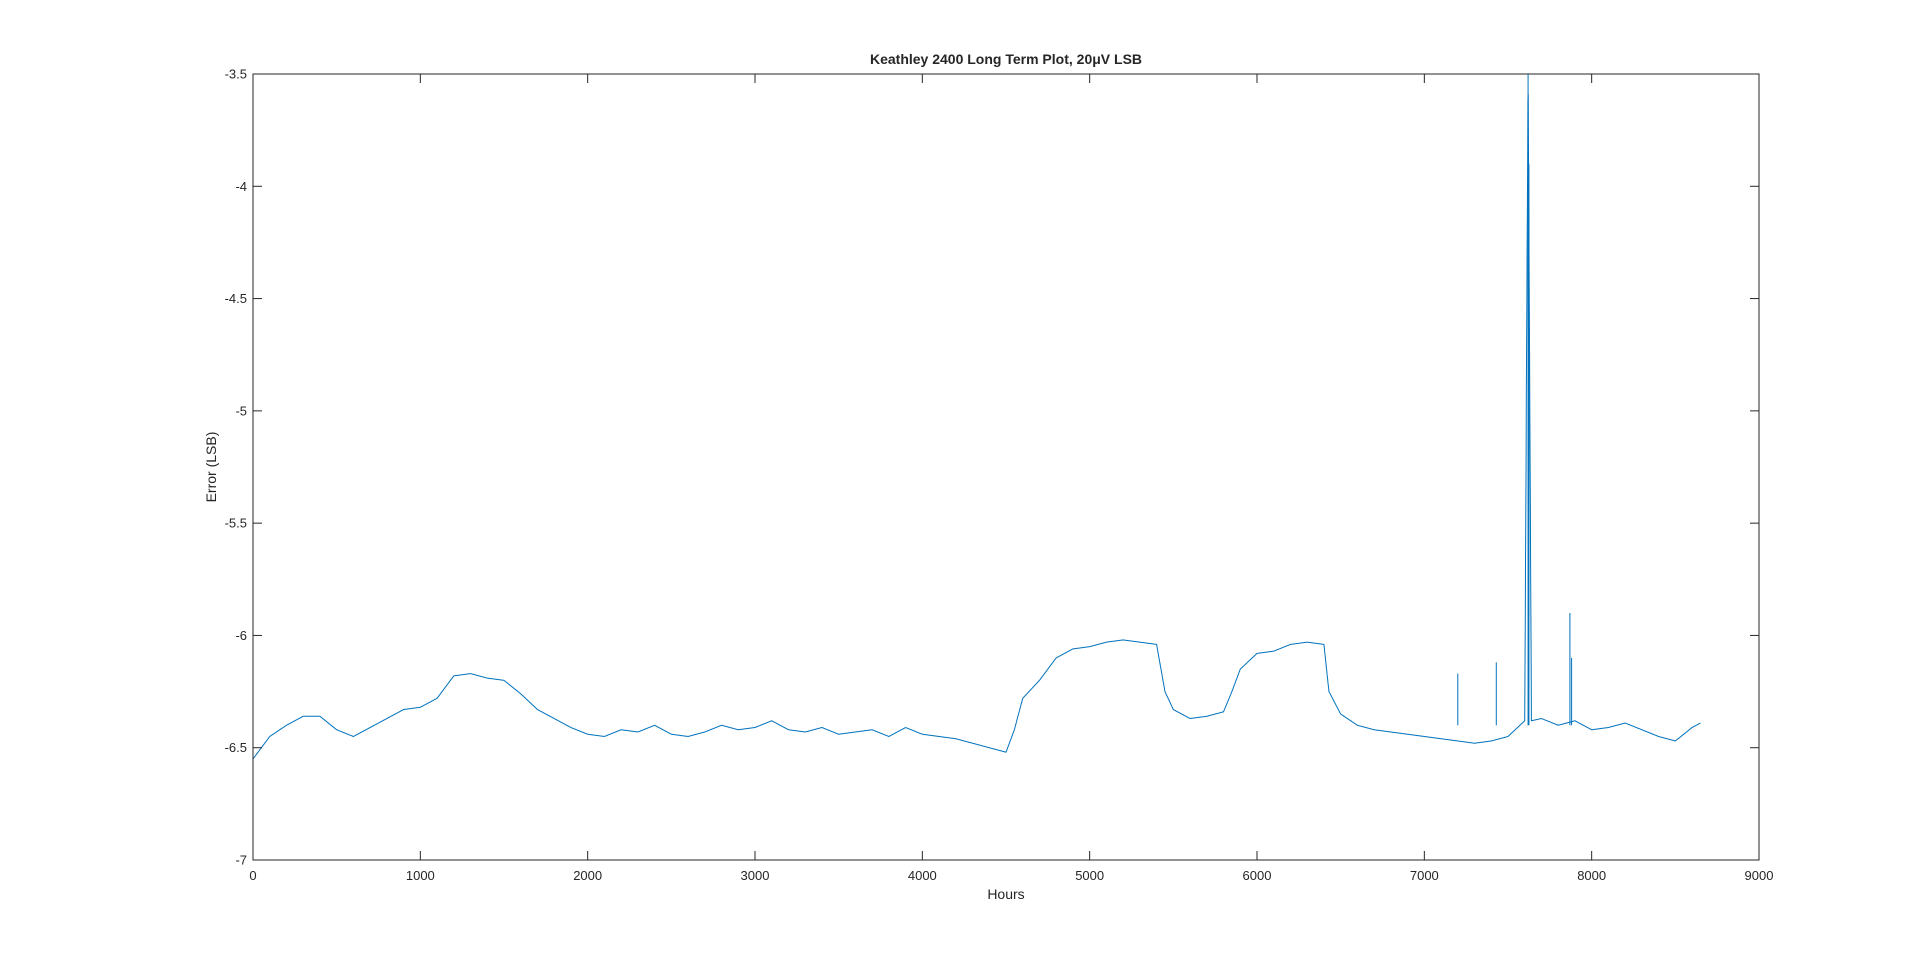 This screenshot has height=955, width=1920. Describe the element at coordinates (755, 875) in the screenshot. I see `x-tick-label: 3000` at that location.